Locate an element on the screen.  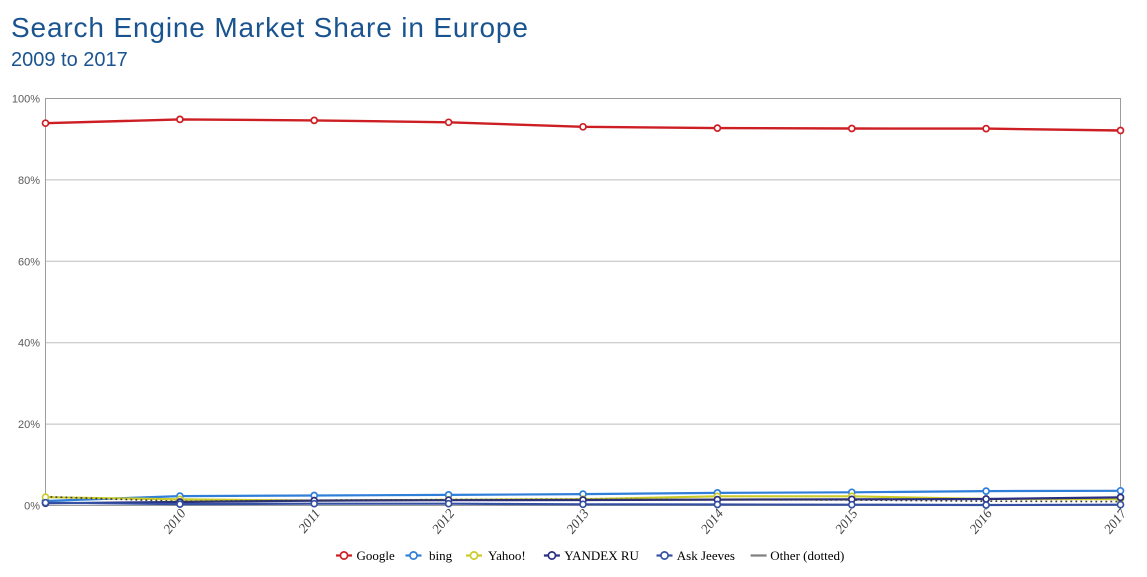
svg-text: 100% is located at coordinates (26, 100).